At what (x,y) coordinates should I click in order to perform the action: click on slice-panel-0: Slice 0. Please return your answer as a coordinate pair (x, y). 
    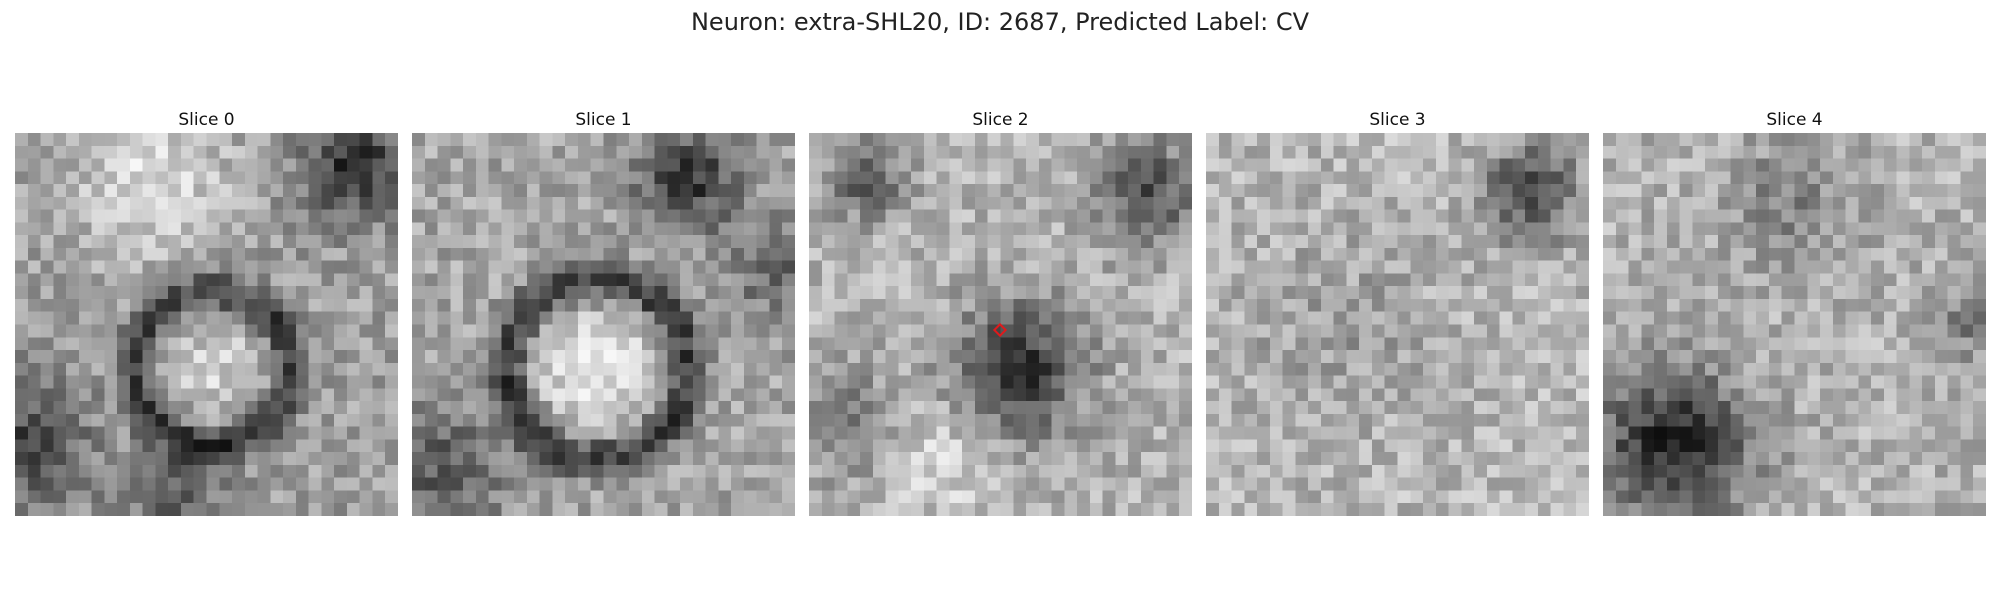
    Looking at the image, I should click on (206, 311).